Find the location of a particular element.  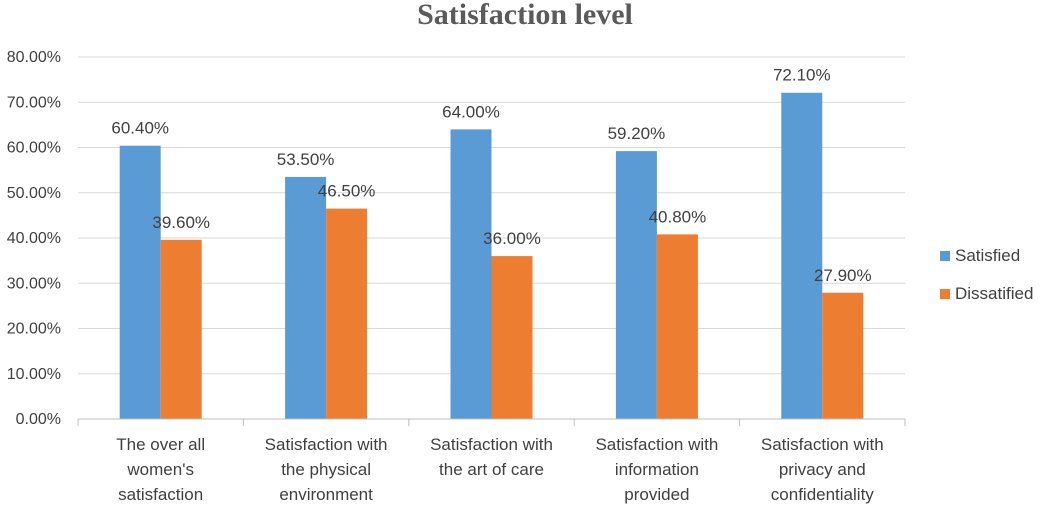

x-tick-label-line: the art of care is located at coordinates (491, 469).